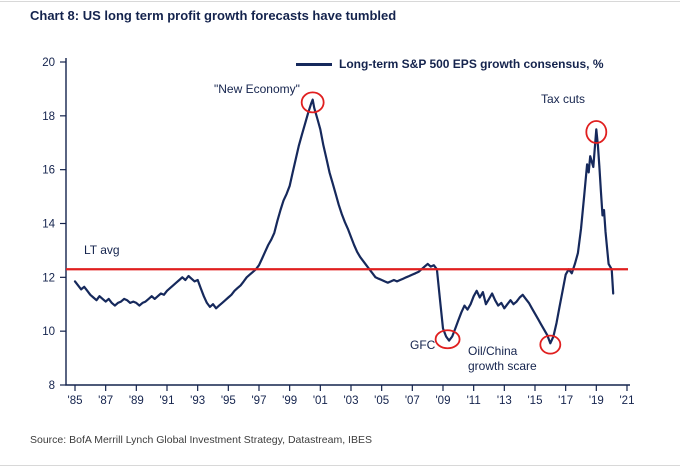  Describe the element at coordinates (289, 401) in the screenshot. I see `x-tick-label: '99` at that location.